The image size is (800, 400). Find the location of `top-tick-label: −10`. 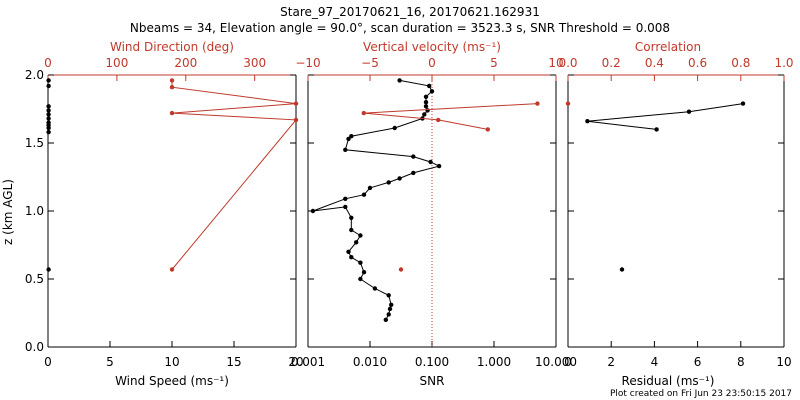

top-tick-label: −10 is located at coordinates (307, 63).